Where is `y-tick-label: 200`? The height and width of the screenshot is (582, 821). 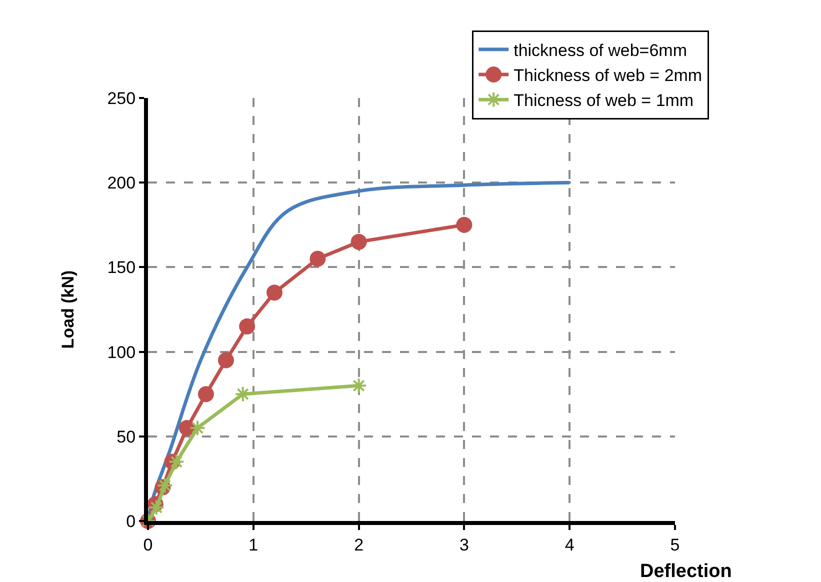 y-tick-label: 200 is located at coordinates (121, 183).